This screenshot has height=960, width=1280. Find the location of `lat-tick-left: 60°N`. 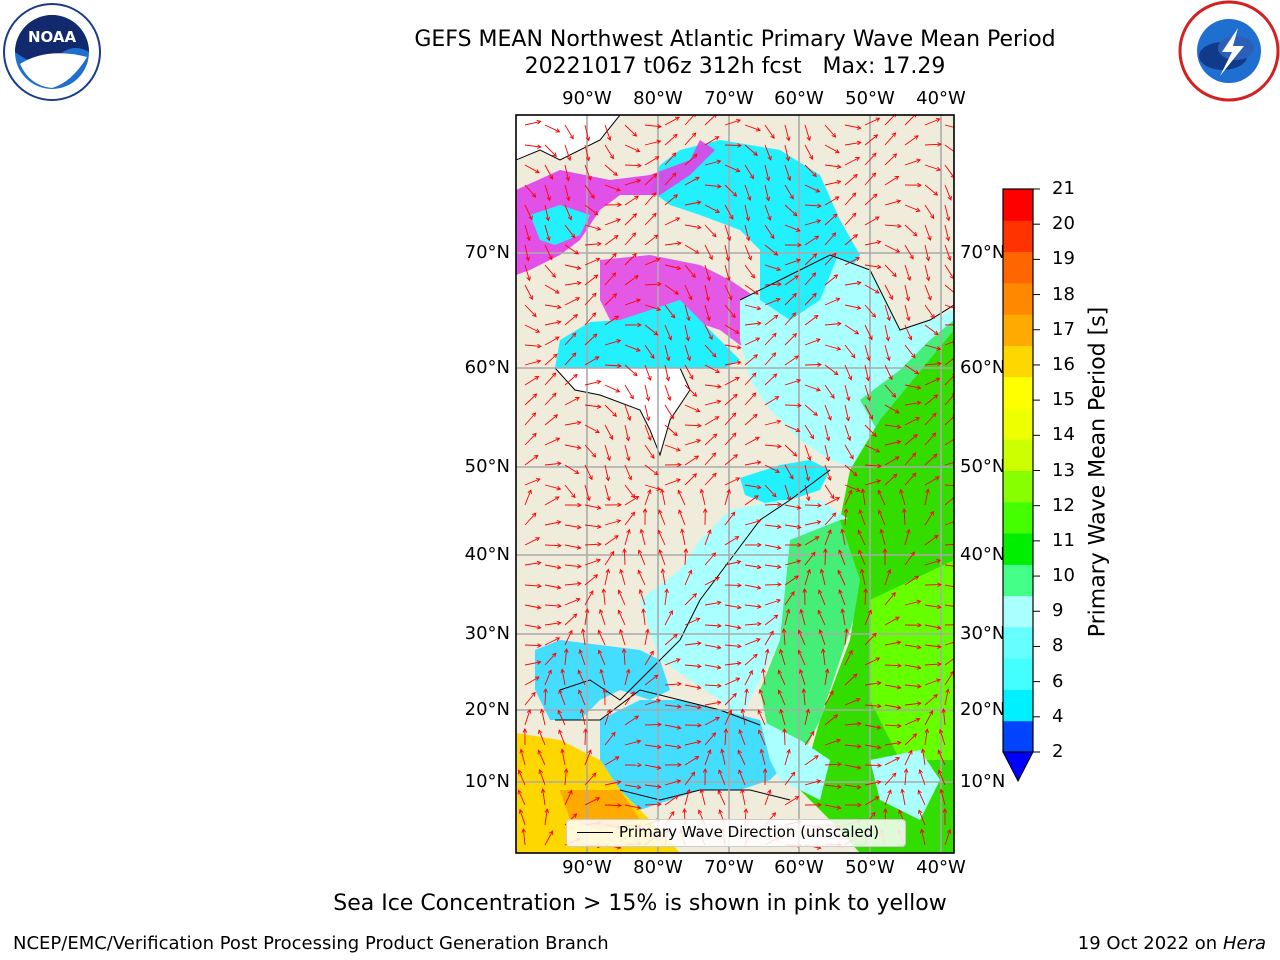

lat-tick-left: 60°N is located at coordinates (487, 367).